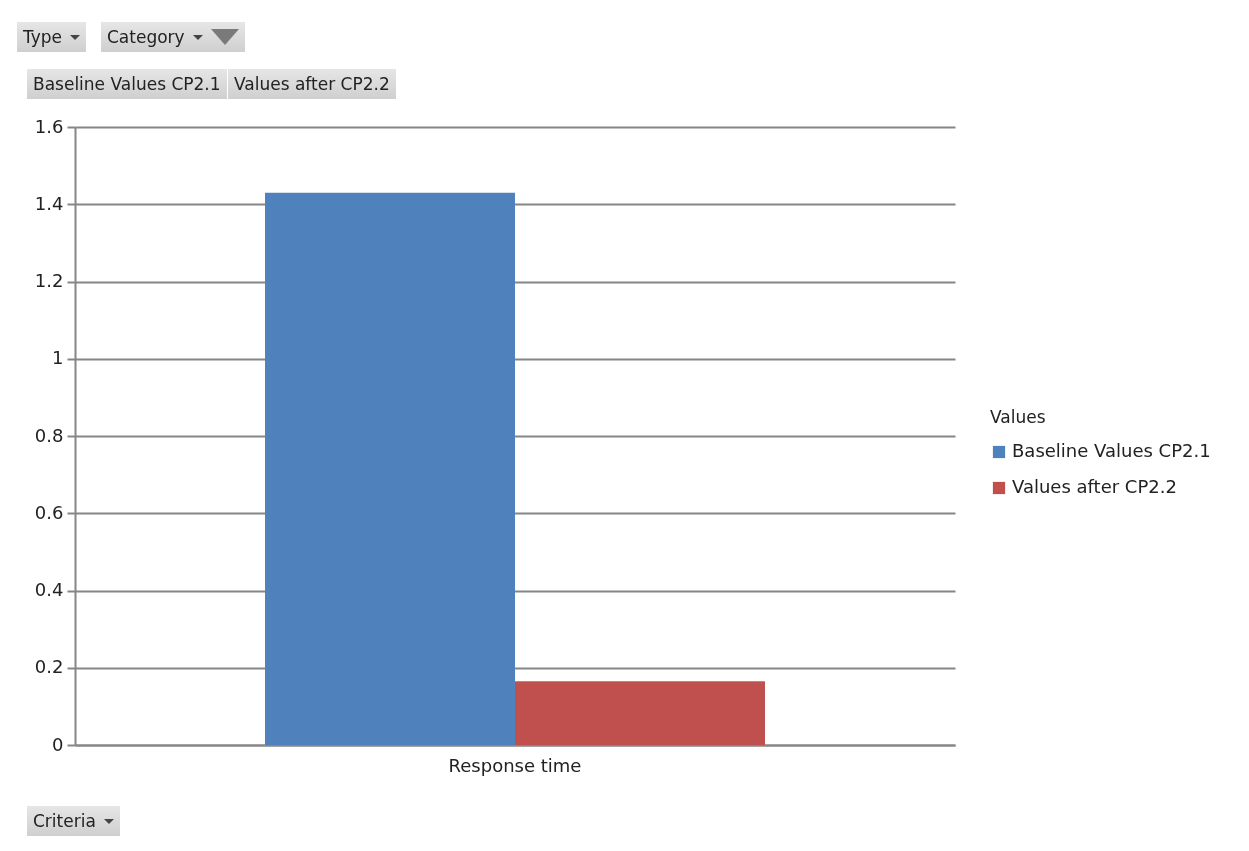  What do you see at coordinates (515, 765) in the screenshot?
I see `x-tick-label: Response time` at bounding box center [515, 765].